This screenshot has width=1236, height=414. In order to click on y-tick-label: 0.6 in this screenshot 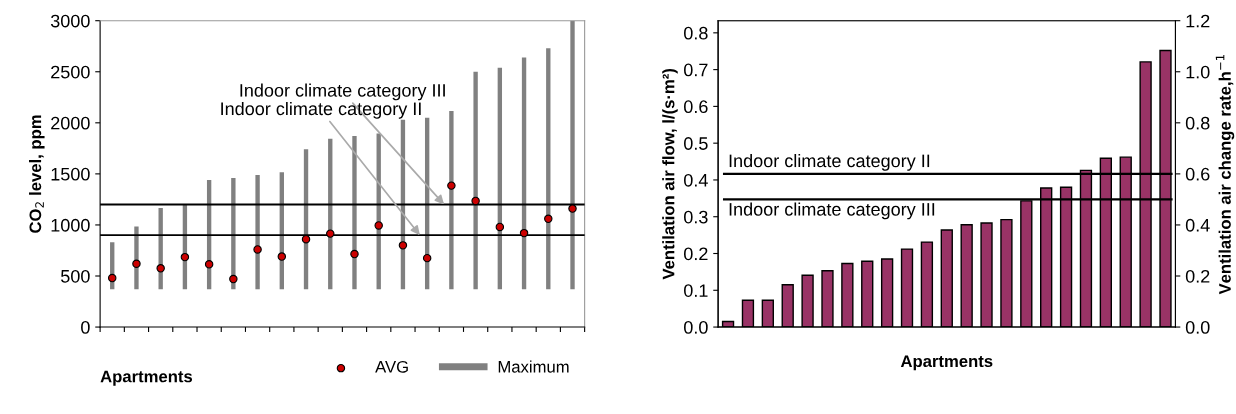, I will do `click(696, 107)`.